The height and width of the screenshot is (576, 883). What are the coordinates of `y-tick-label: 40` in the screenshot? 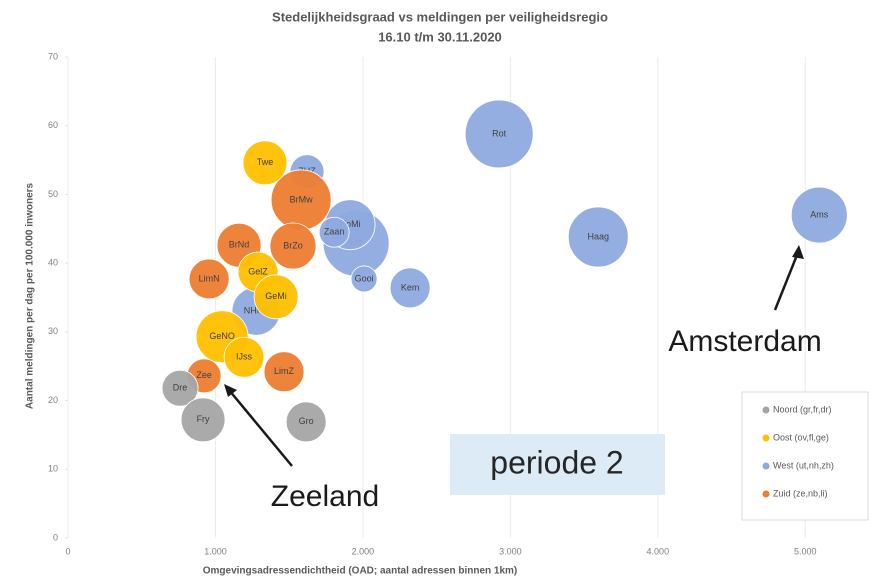 It's located at (53, 263).